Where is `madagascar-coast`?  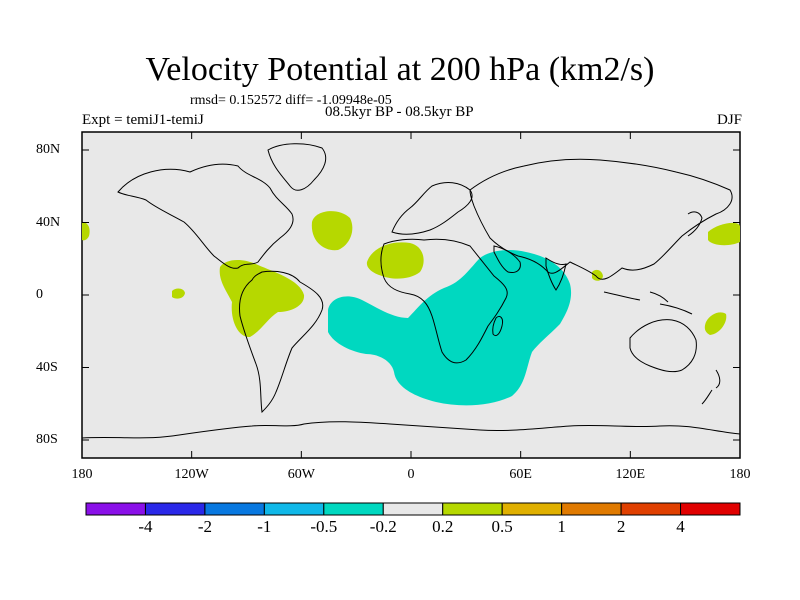 madagascar-coast is located at coordinates (497, 326).